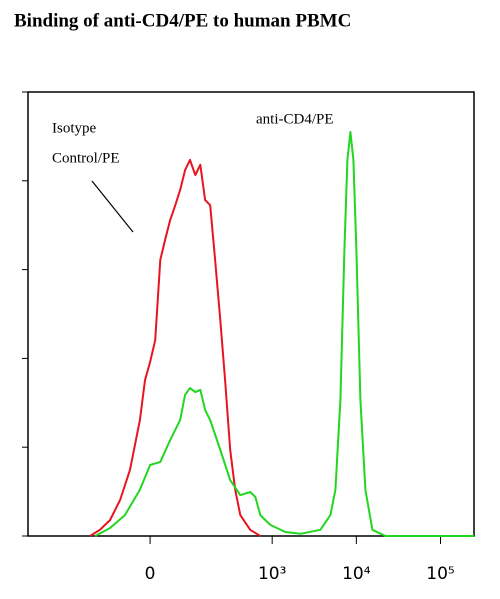 The width and height of the screenshot is (500, 599). Describe the element at coordinates (272, 574) in the screenshot. I see `x-tick-label: 10³` at that location.